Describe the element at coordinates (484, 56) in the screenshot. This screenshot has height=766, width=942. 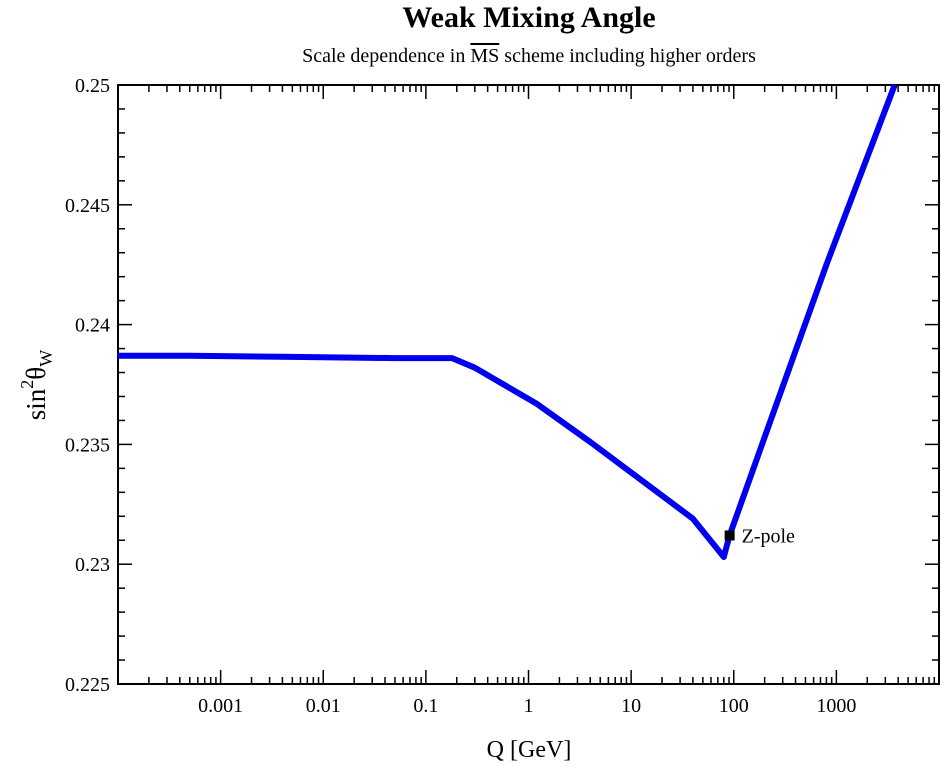
I see `subtitle-msbar: MS` at that location.